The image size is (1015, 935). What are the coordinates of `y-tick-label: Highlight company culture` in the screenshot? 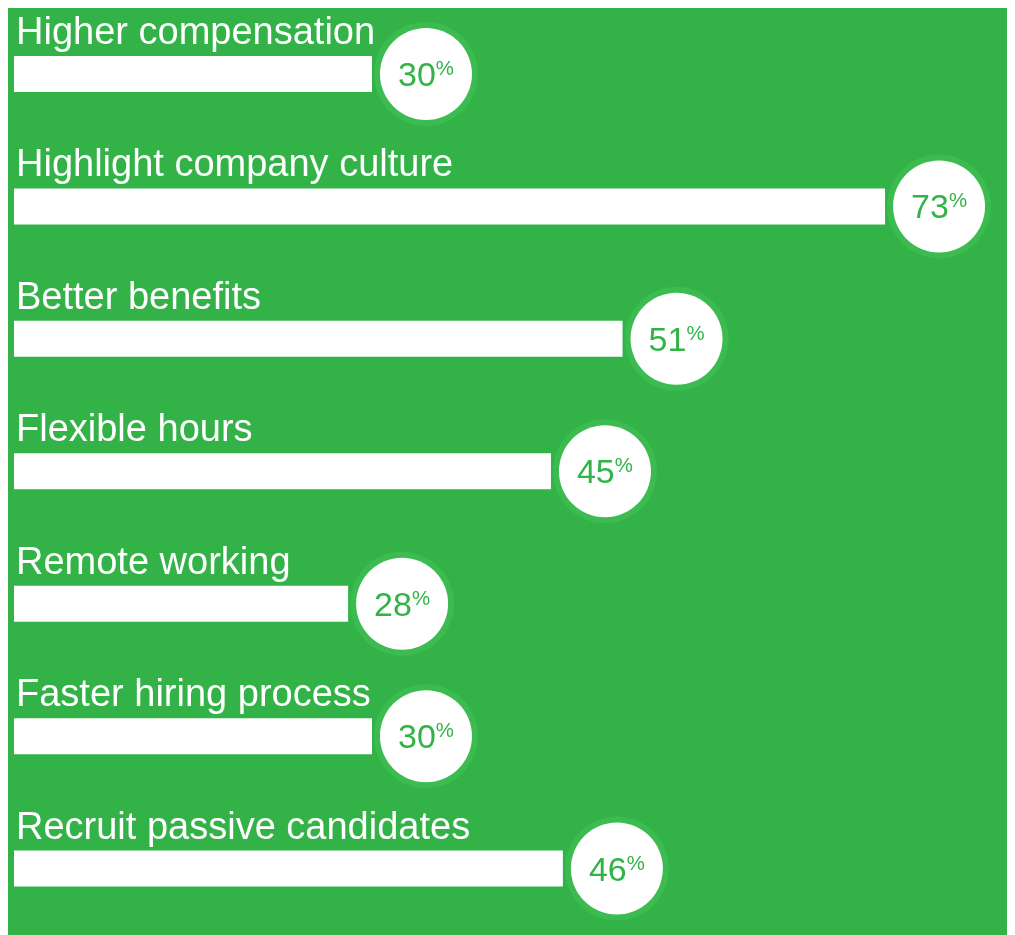 It's located at (235, 163).